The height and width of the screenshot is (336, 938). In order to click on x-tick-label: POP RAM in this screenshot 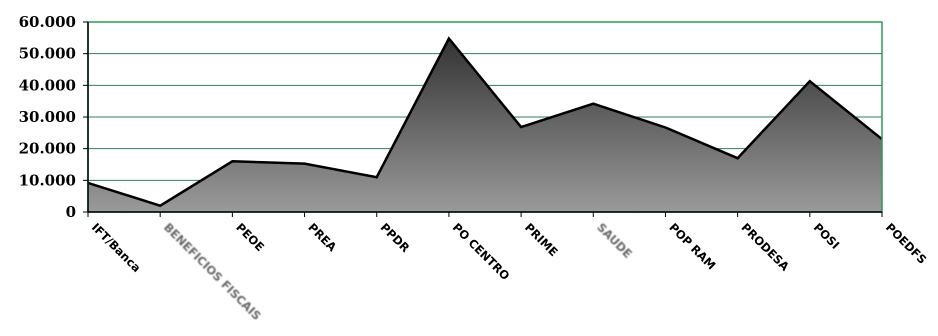, I will do `click(692, 246)`.